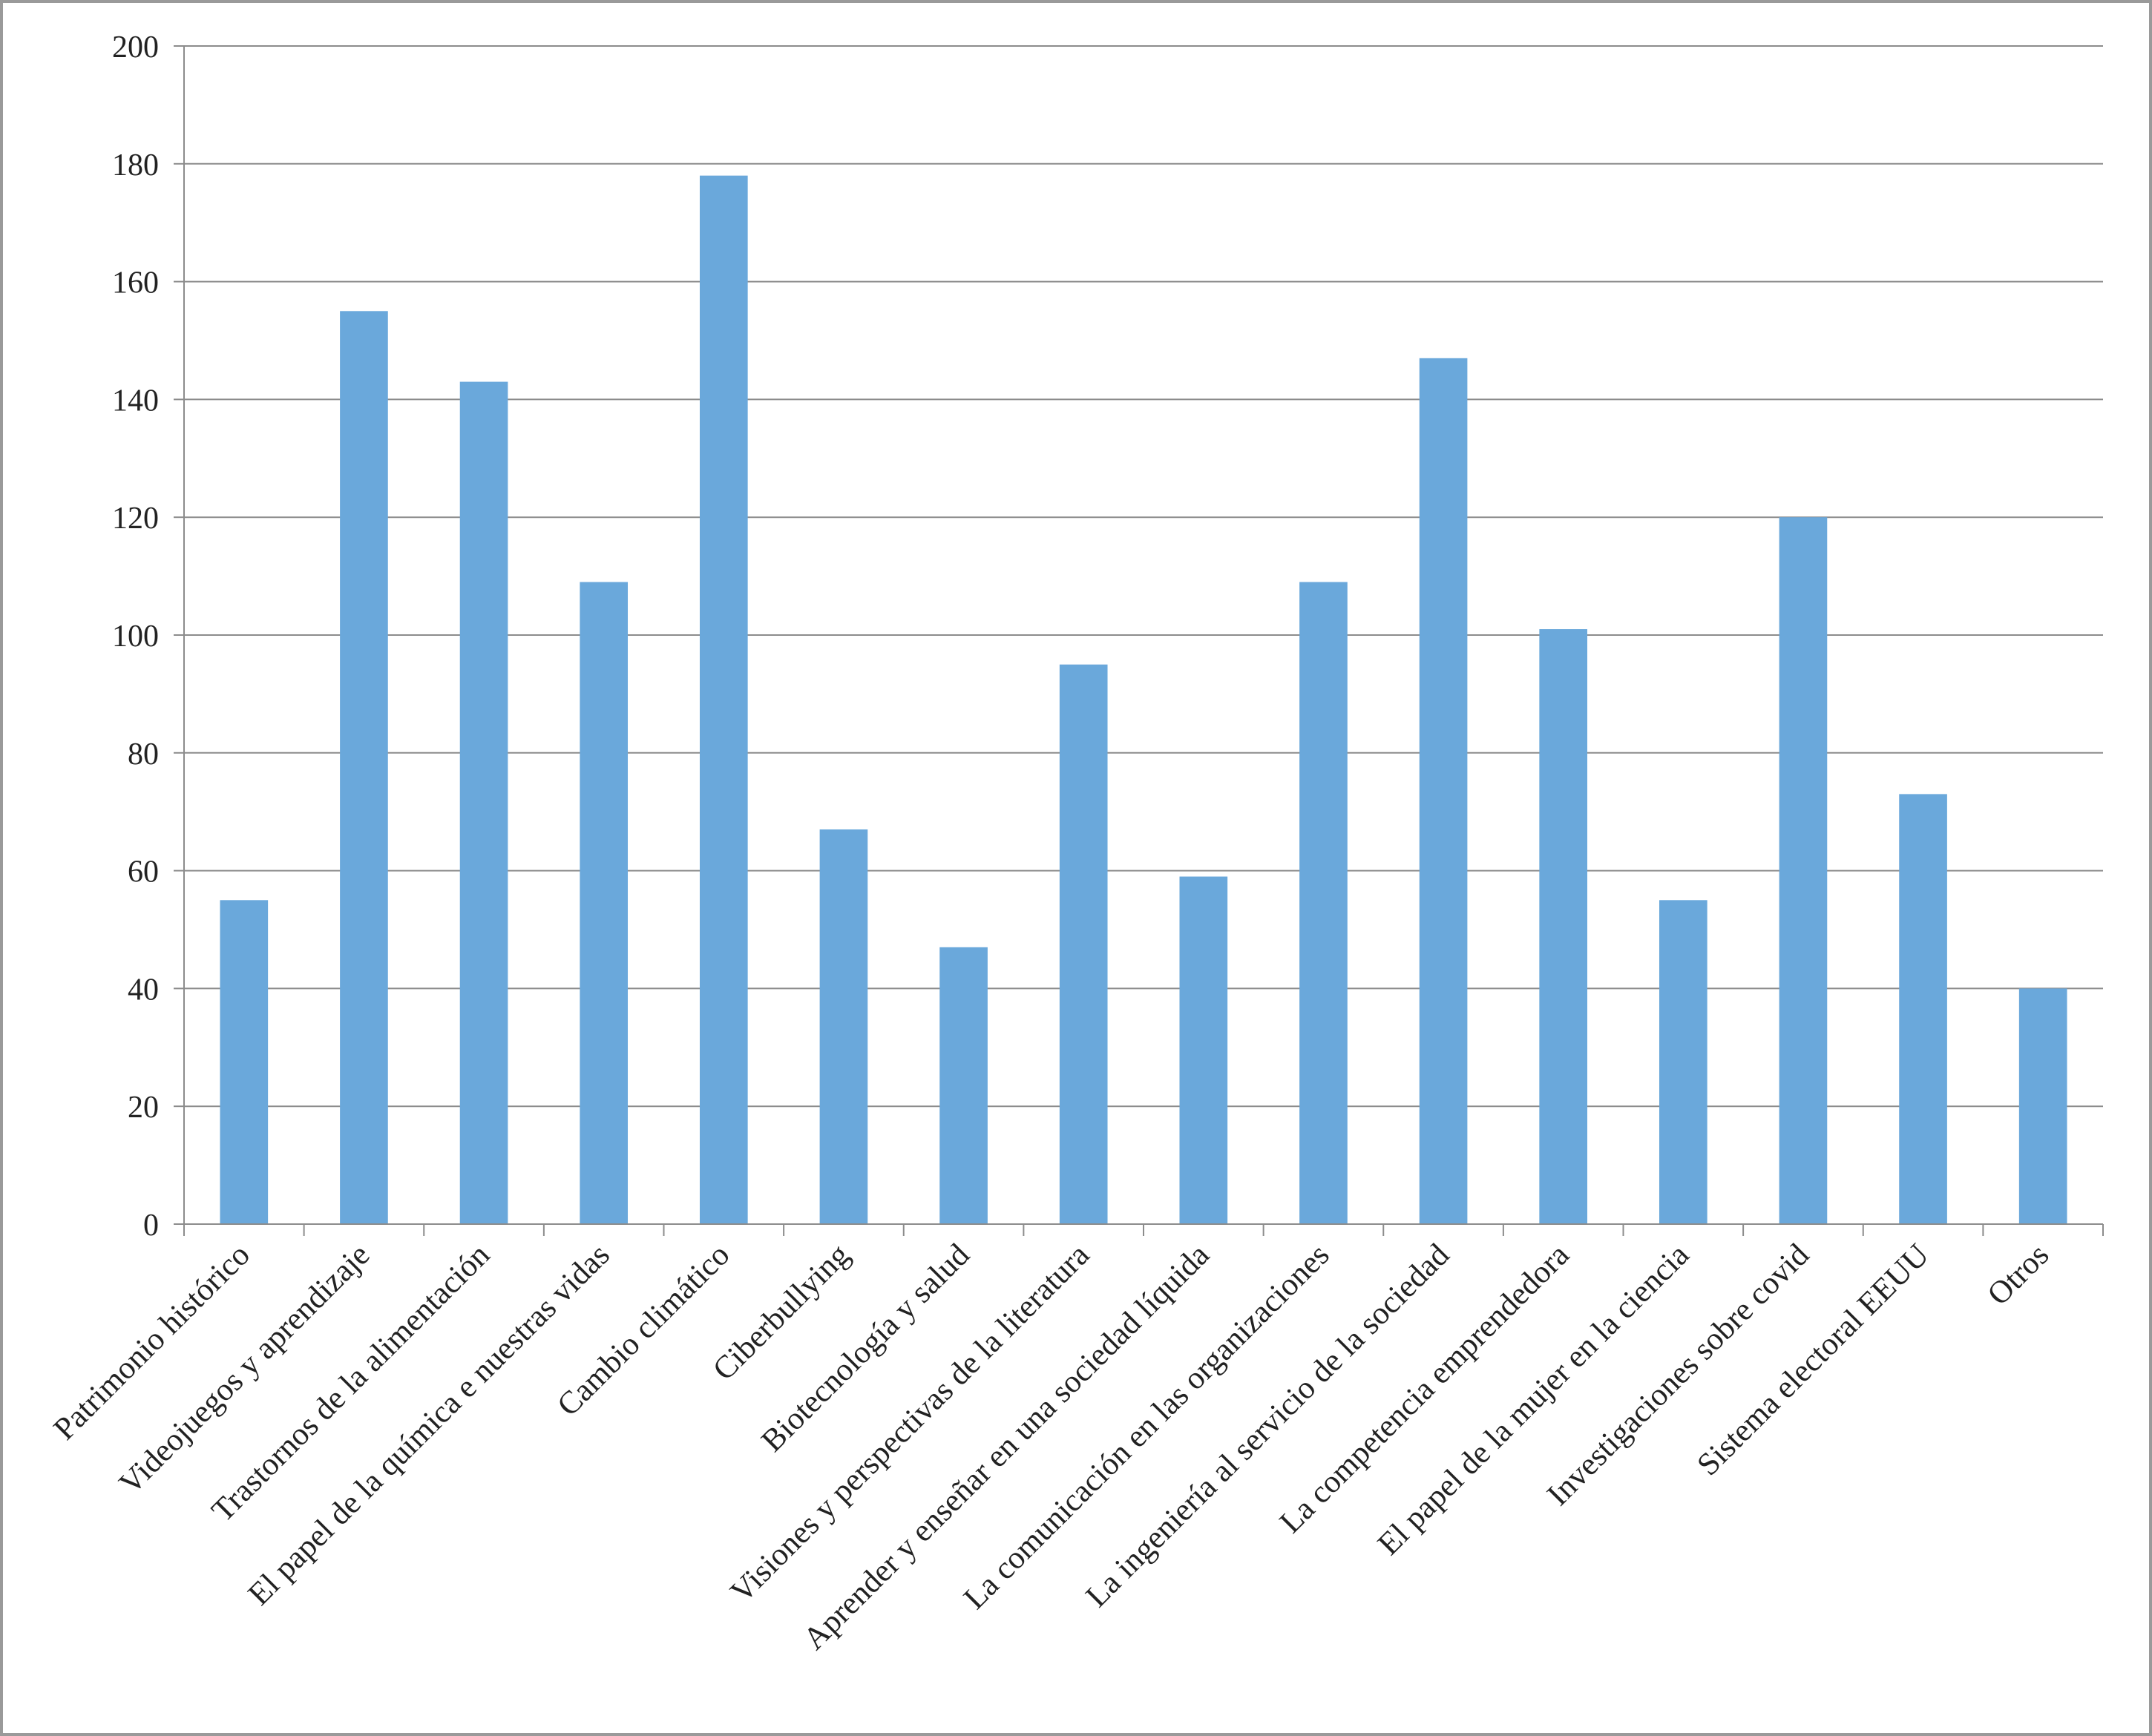  Describe the element at coordinates (152, 1342) in the screenshot. I see `category-label-1: Patrimonio histórico` at that location.